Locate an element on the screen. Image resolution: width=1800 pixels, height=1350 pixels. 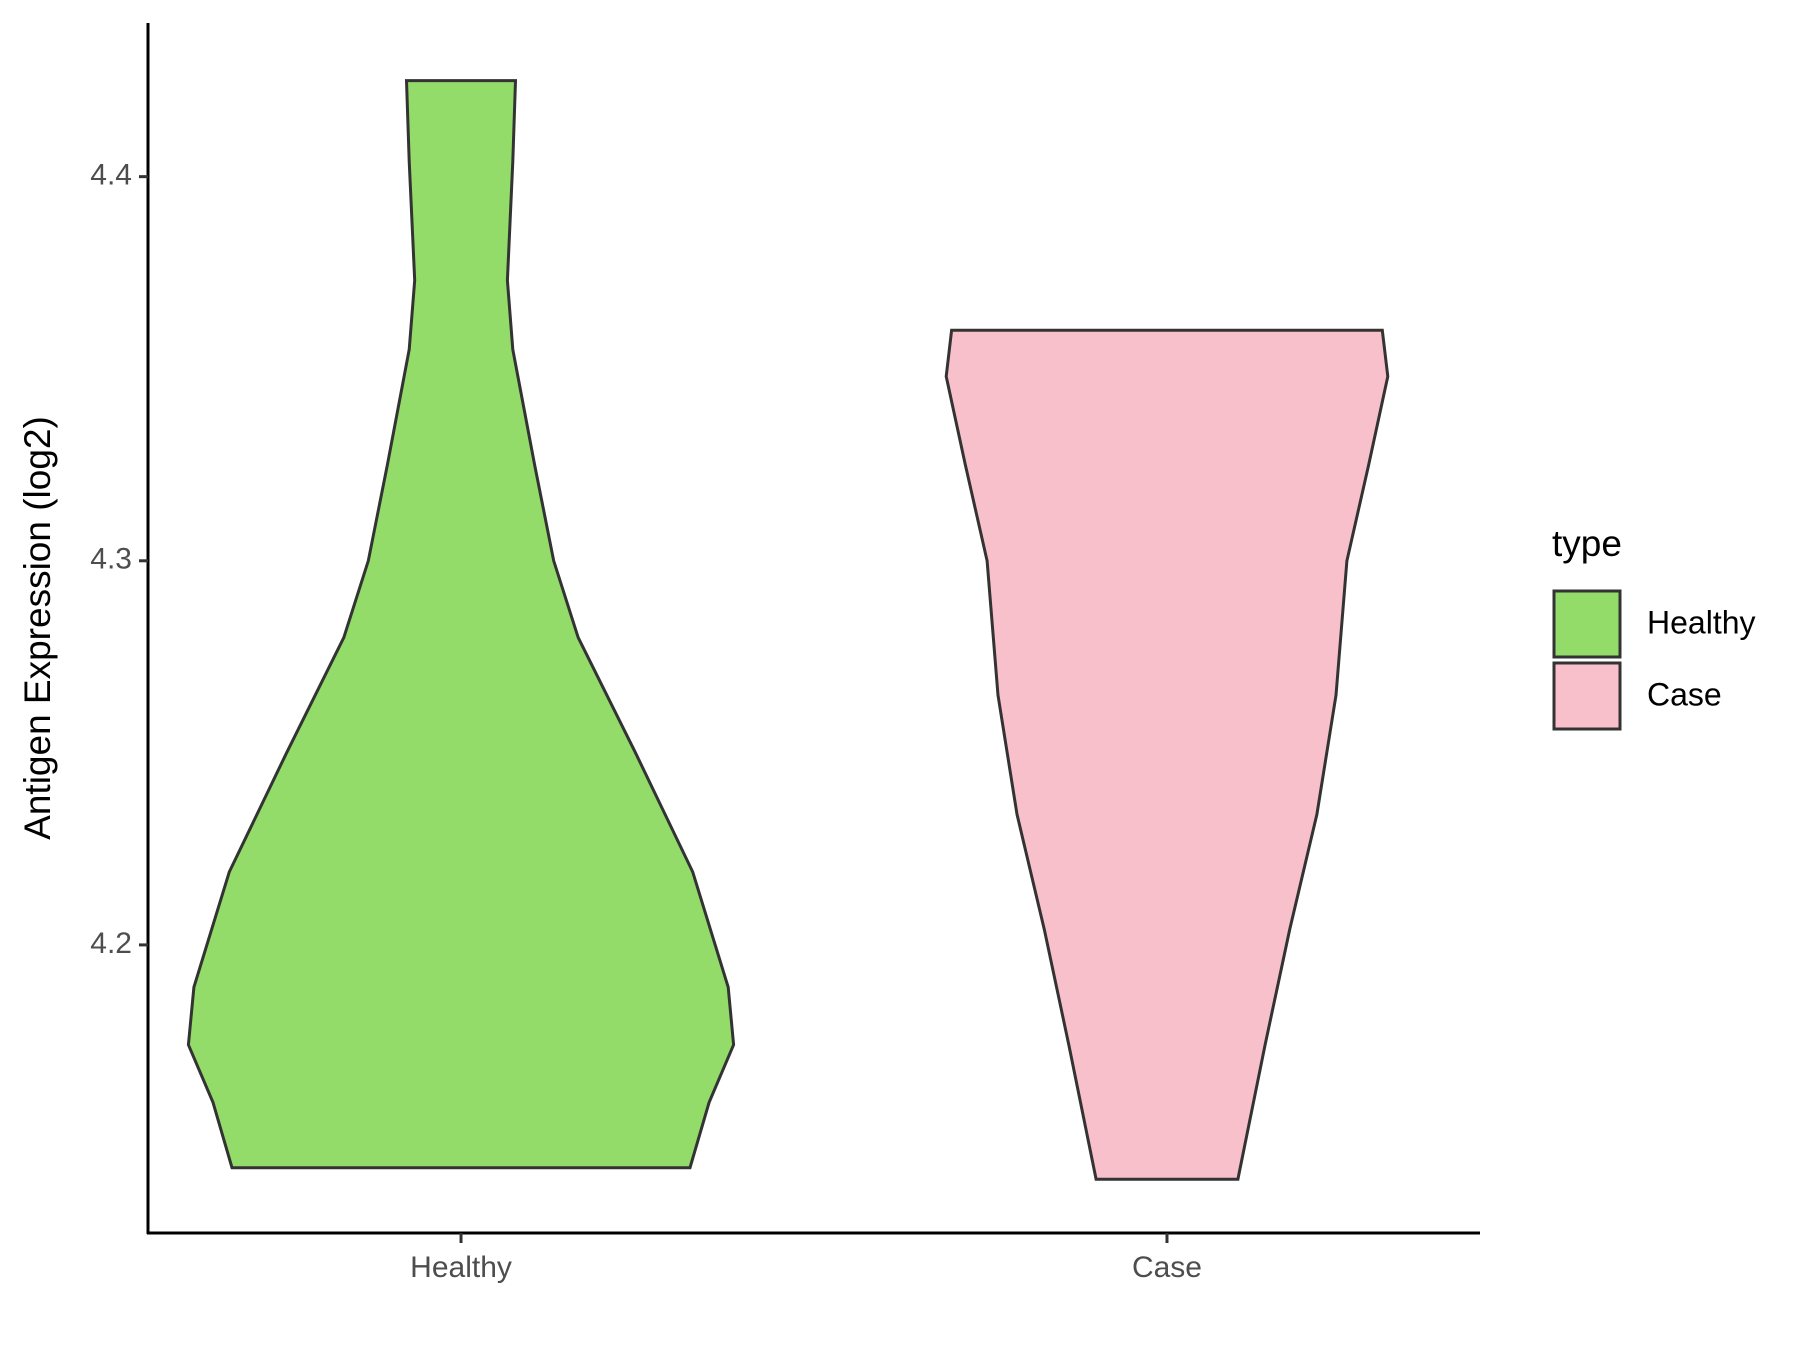
y-tick-label: 4.3 is located at coordinates (111, 559).